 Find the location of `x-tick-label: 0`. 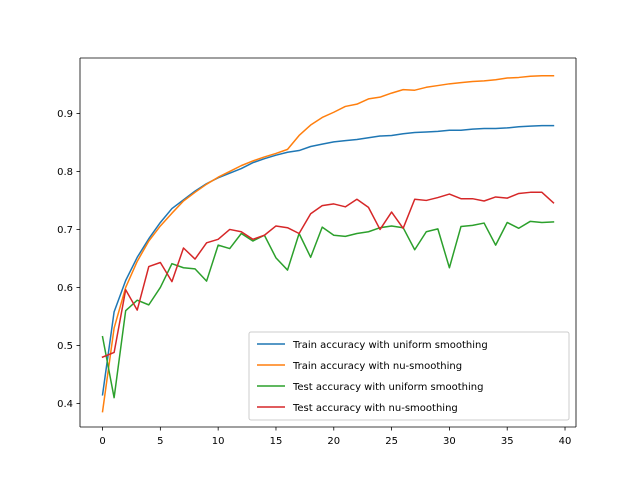

x-tick-label: 0 is located at coordinates (102, 441).